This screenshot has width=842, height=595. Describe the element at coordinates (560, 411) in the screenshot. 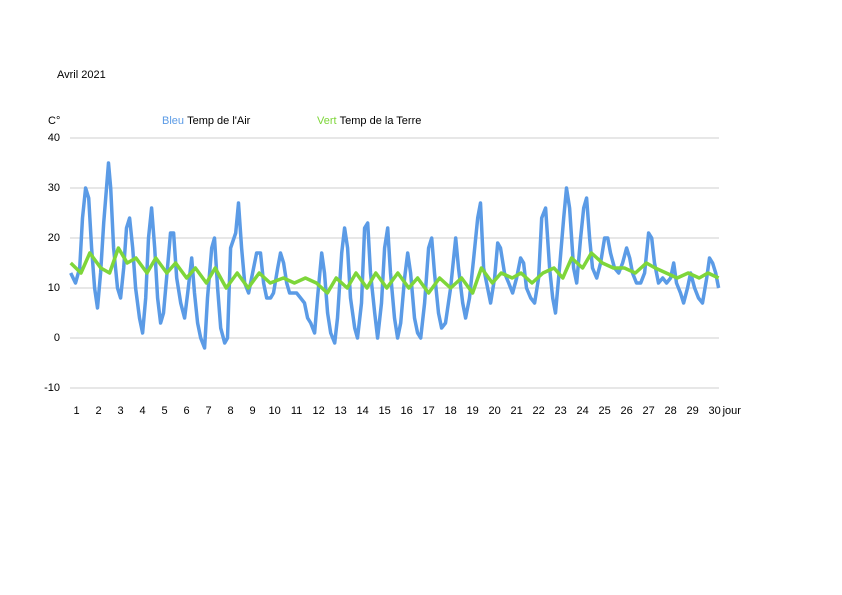

I see `x-tick-label: 23` at that location.